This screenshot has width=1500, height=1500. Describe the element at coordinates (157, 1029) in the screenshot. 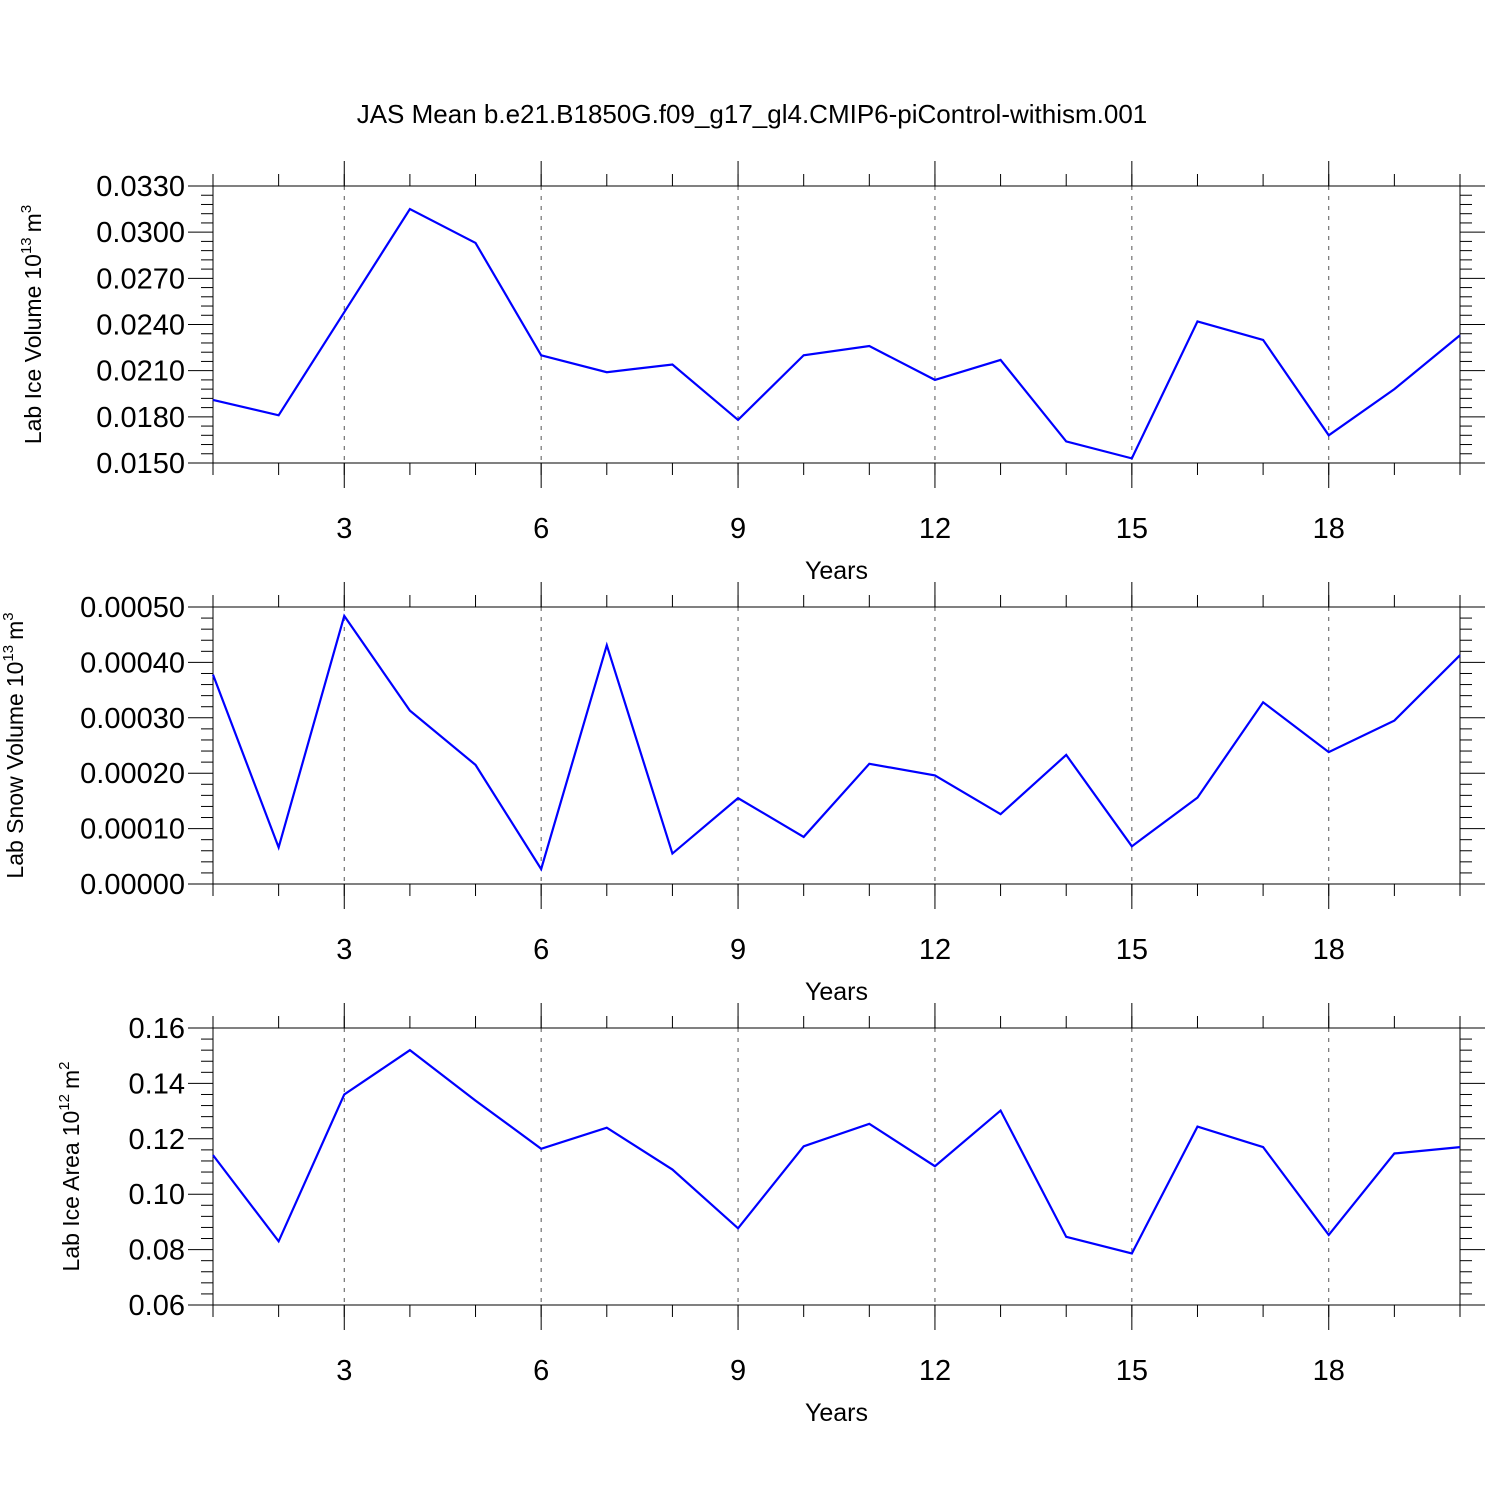

I see `y-tick-label: 0.16` at that location.